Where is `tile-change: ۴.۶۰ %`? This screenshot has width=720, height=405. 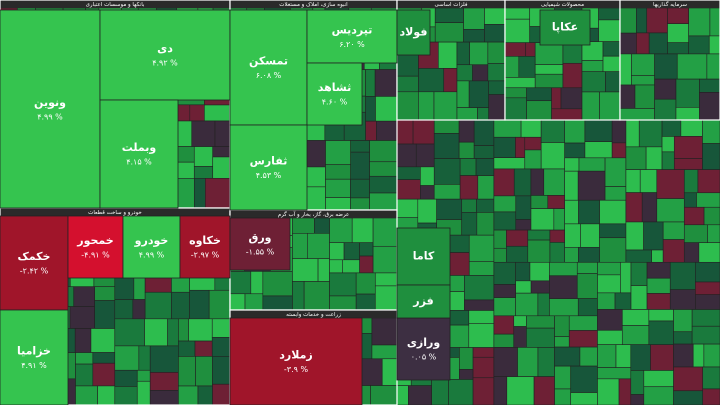
tile-change: ۴.۶۰ % is located at coordinates (335, 102).